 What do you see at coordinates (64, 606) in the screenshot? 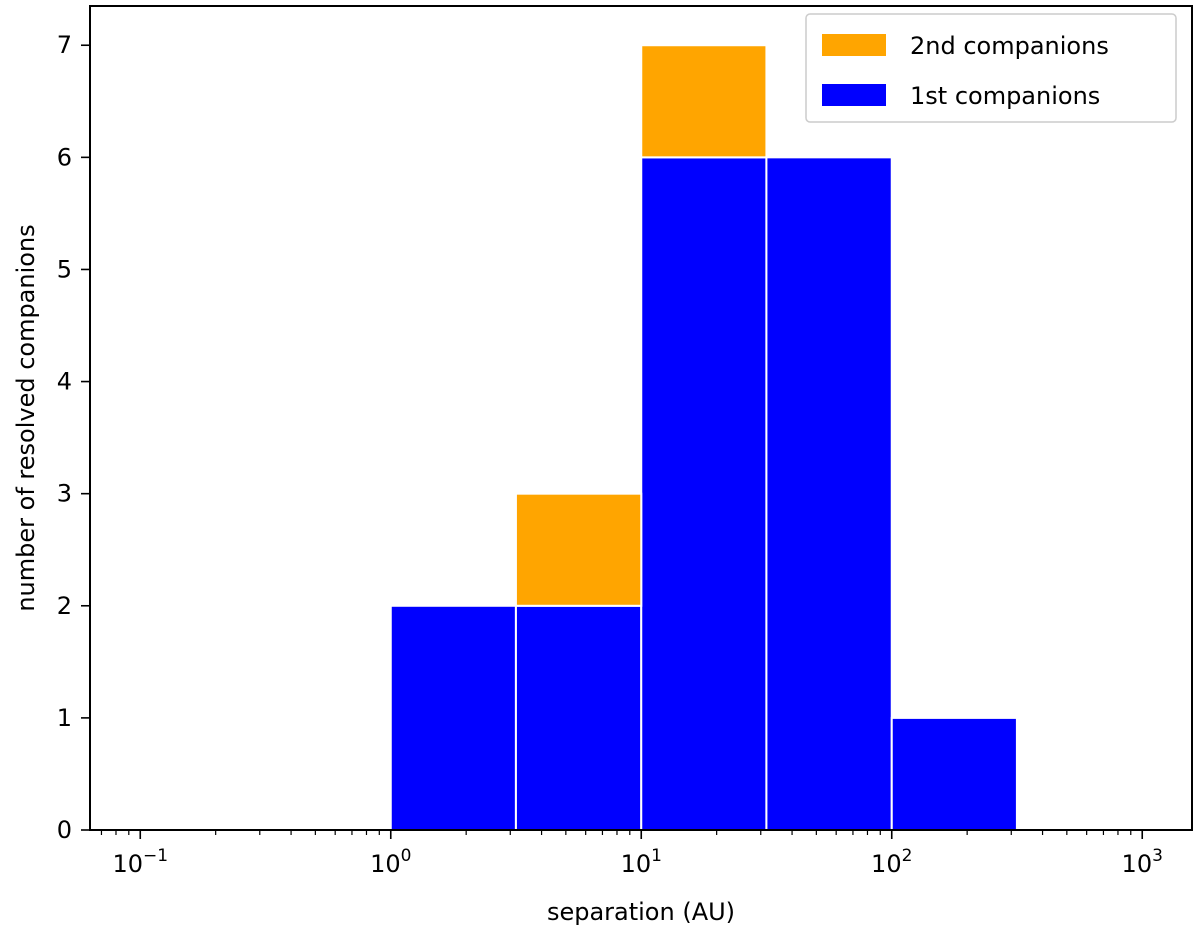
I see `y-tick-label: 2` at bounding box center [64, 606].